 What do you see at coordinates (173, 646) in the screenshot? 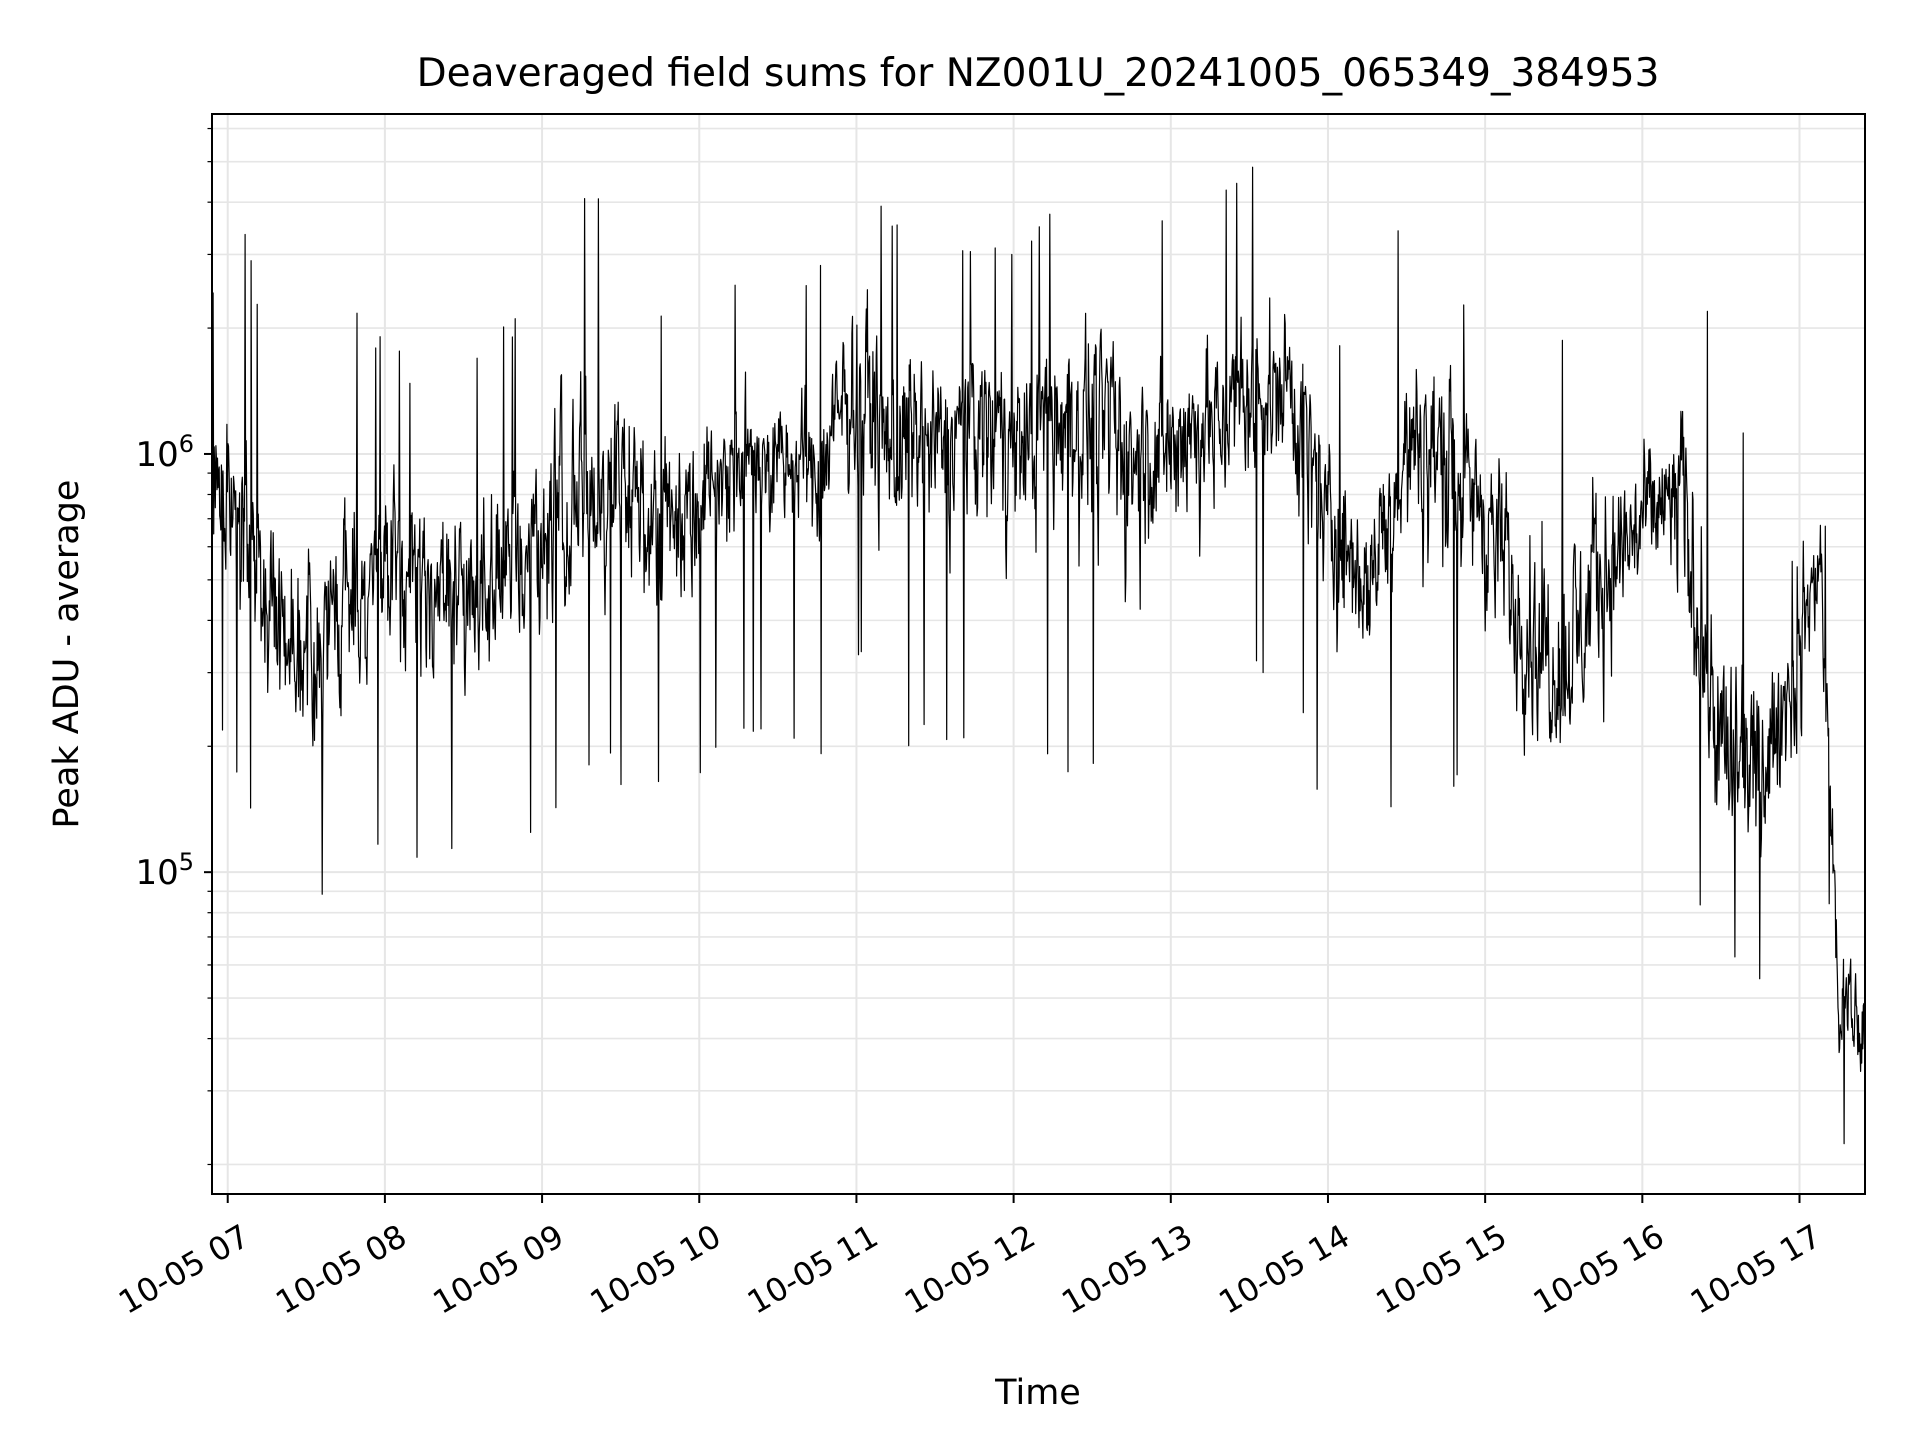
I see `y-axis-ticks: 10⁵ 10⁶` at bounding box center [173, 646].